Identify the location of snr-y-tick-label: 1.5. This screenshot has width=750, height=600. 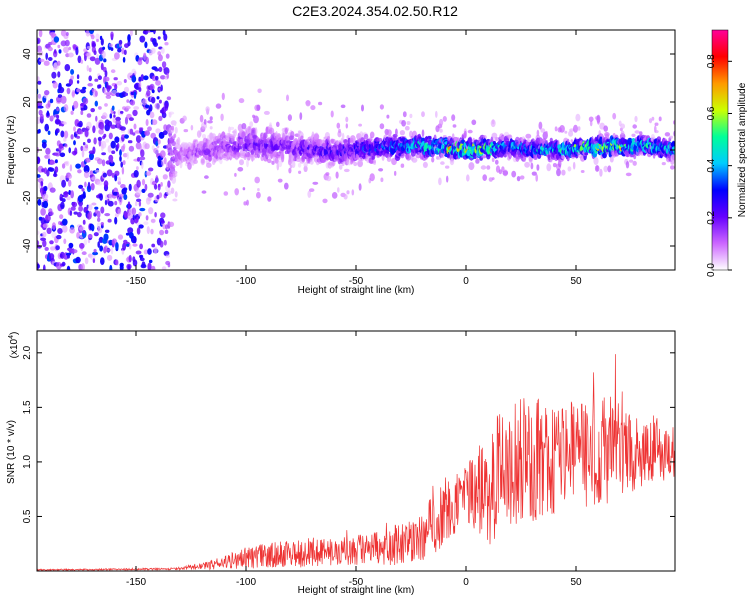
(27, 407).